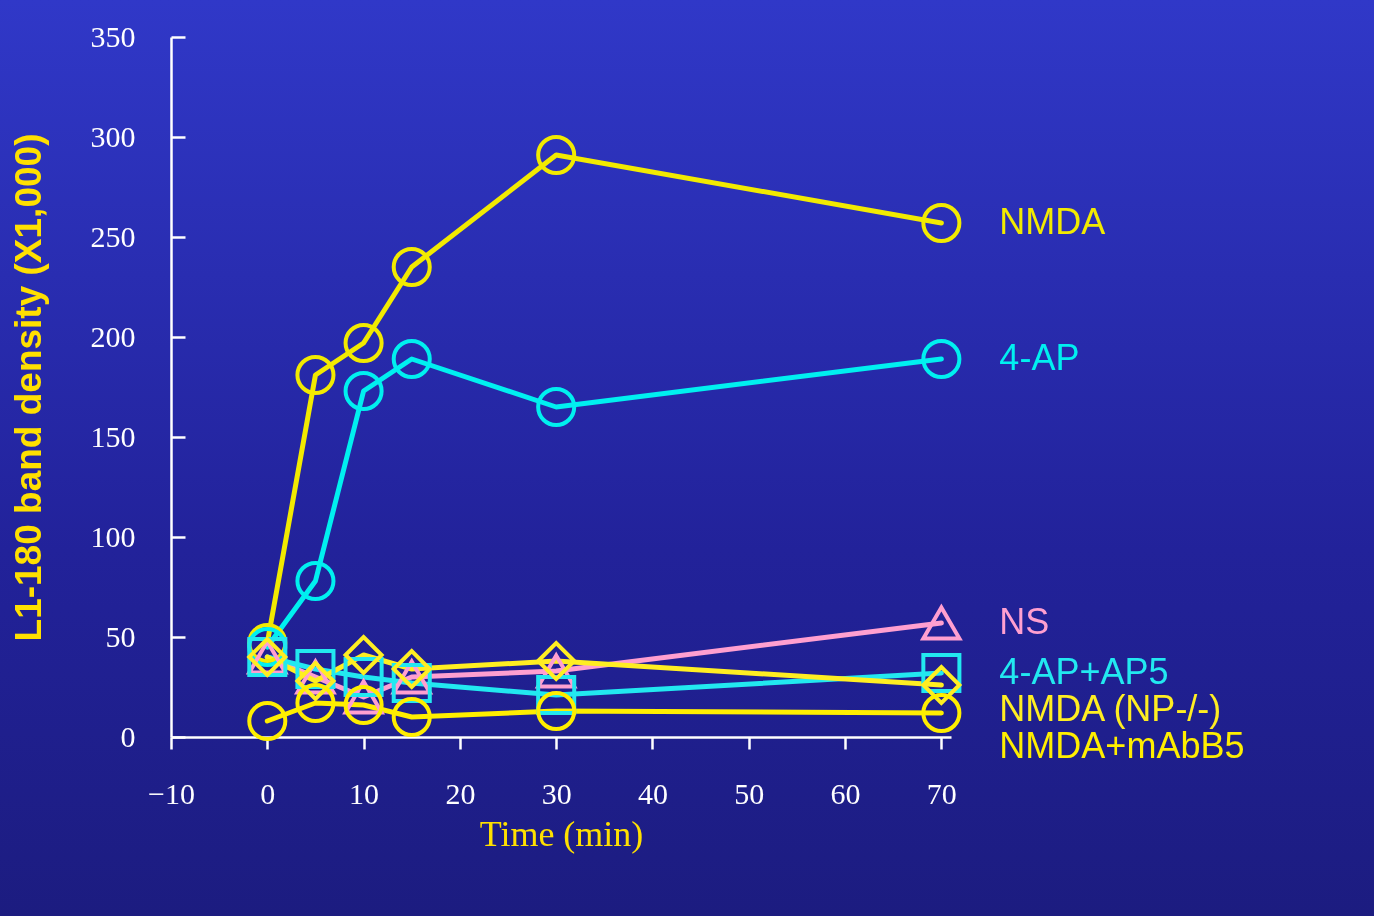 Image resolution: width=1374 pixels, height=916 pixels. Describe the element at coordinates (1052, 221) in the screenshot. I see `series-label: NMDA` at that location.